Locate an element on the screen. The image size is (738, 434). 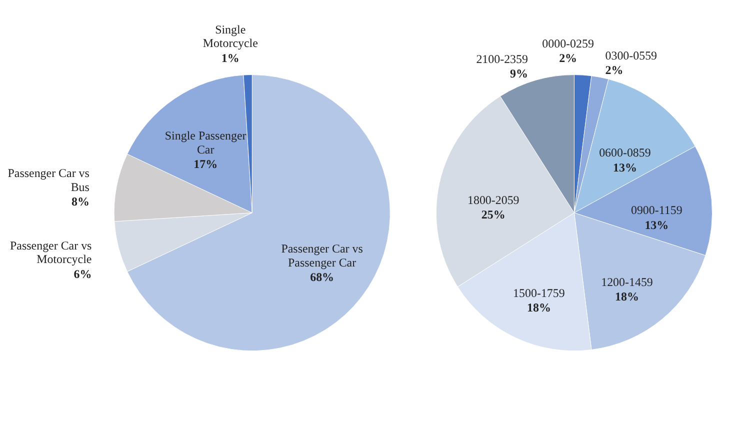
slice-label: 0300-0559 is located at coordinates (631, 55).